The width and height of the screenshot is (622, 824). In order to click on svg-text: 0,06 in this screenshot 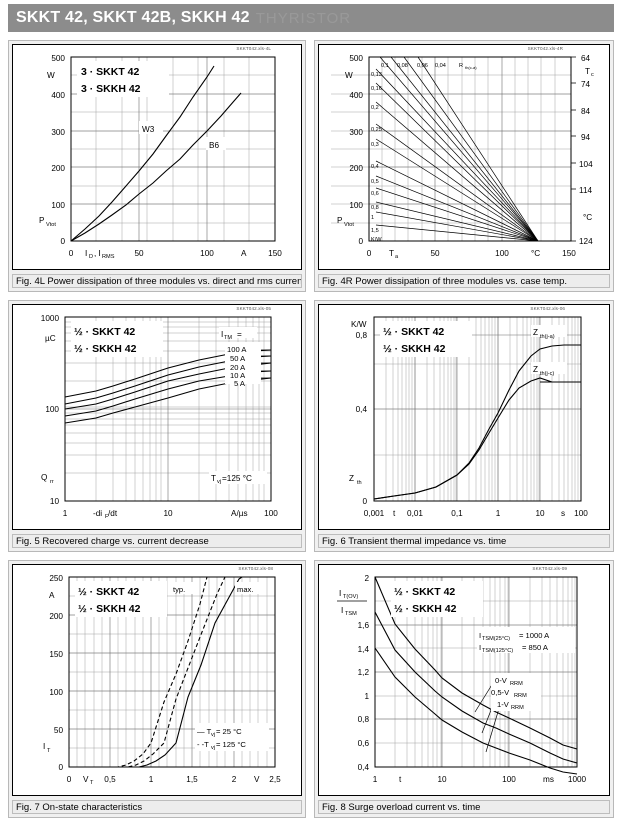, I will do `click(422, 66)`.